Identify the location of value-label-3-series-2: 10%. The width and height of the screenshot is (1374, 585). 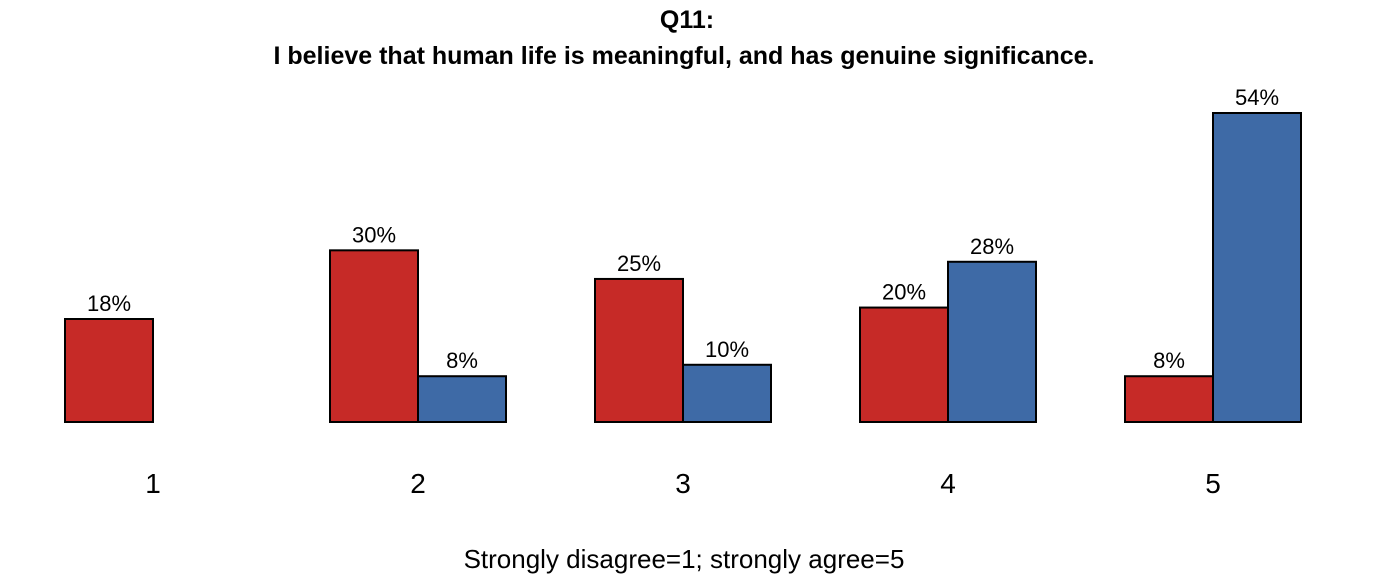
(727, 349).